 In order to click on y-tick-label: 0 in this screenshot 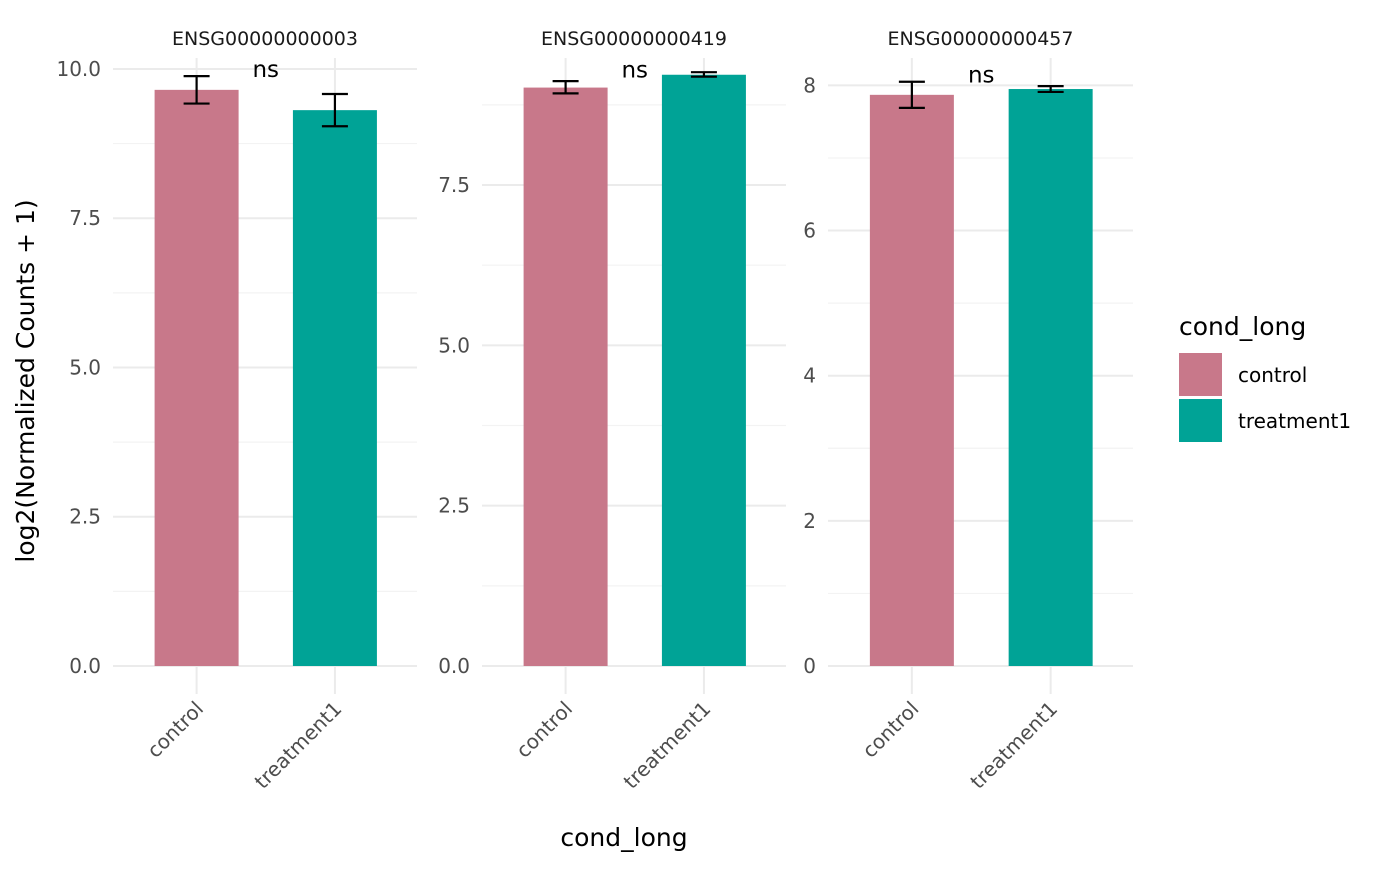, I will do `click(809, 666)`.